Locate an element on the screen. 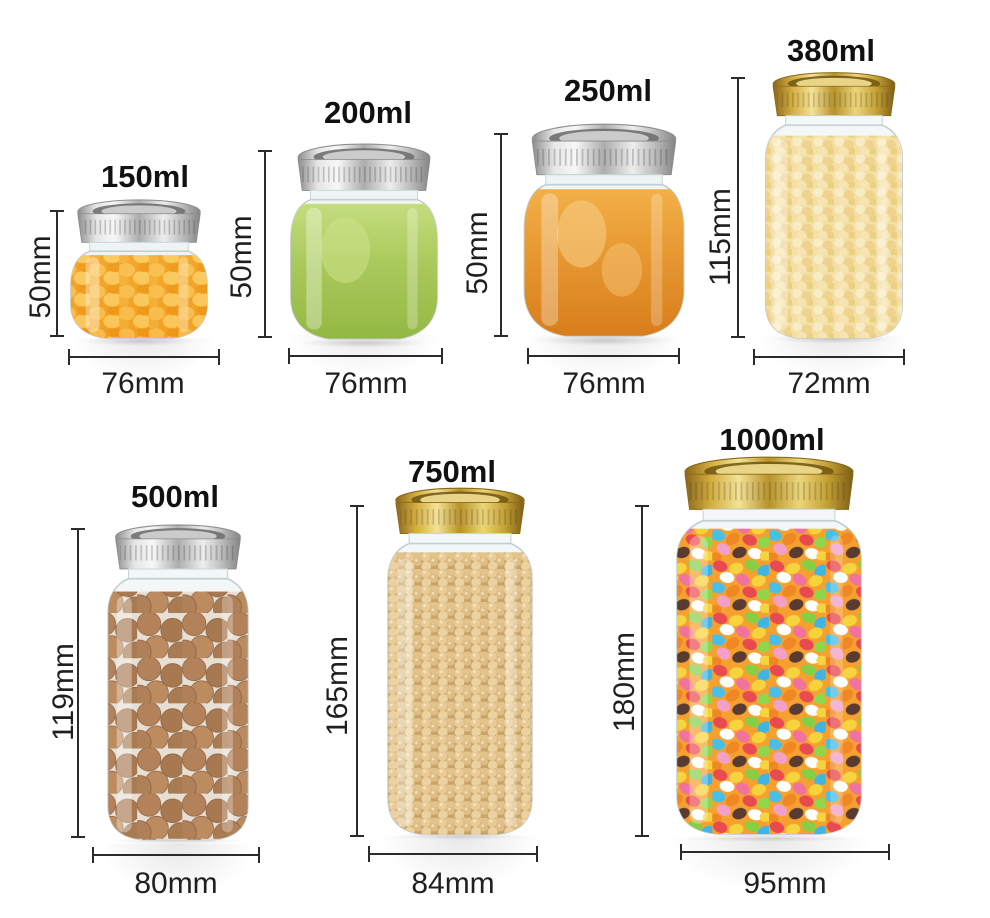  jar-image-380ml is located at coordinates (834, 208).